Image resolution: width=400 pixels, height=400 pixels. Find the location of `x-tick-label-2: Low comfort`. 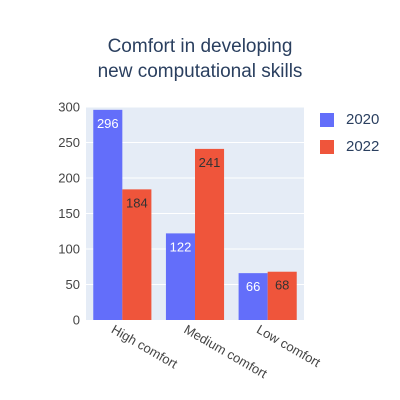

x-tick-label-2: Low comfort is located at coordinates (288, 346).